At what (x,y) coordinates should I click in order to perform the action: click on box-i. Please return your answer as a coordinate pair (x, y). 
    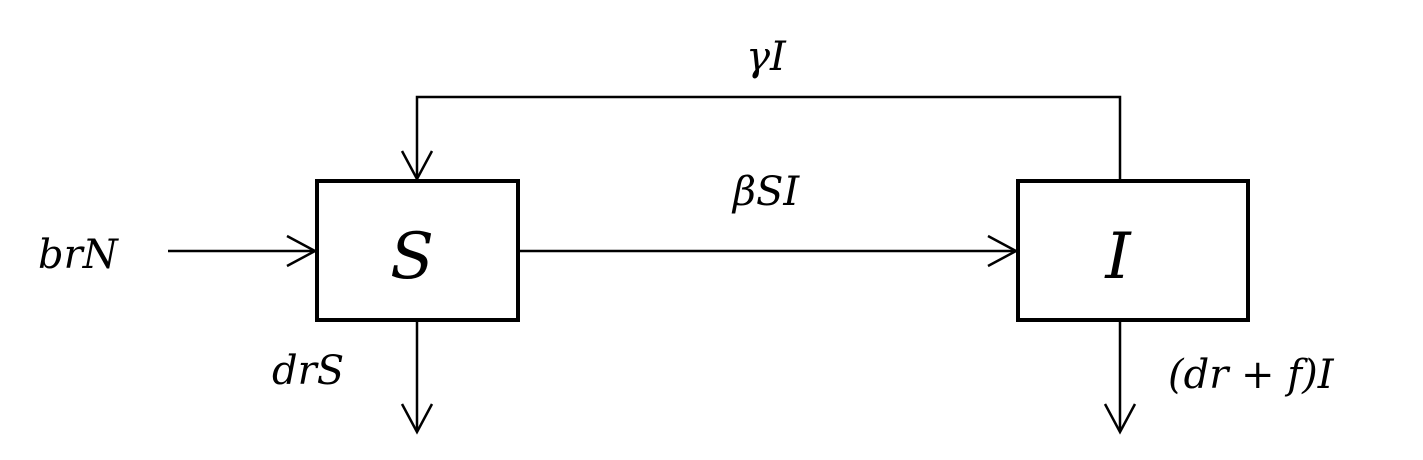
    Looking at the image, I should click on (1133, 250).